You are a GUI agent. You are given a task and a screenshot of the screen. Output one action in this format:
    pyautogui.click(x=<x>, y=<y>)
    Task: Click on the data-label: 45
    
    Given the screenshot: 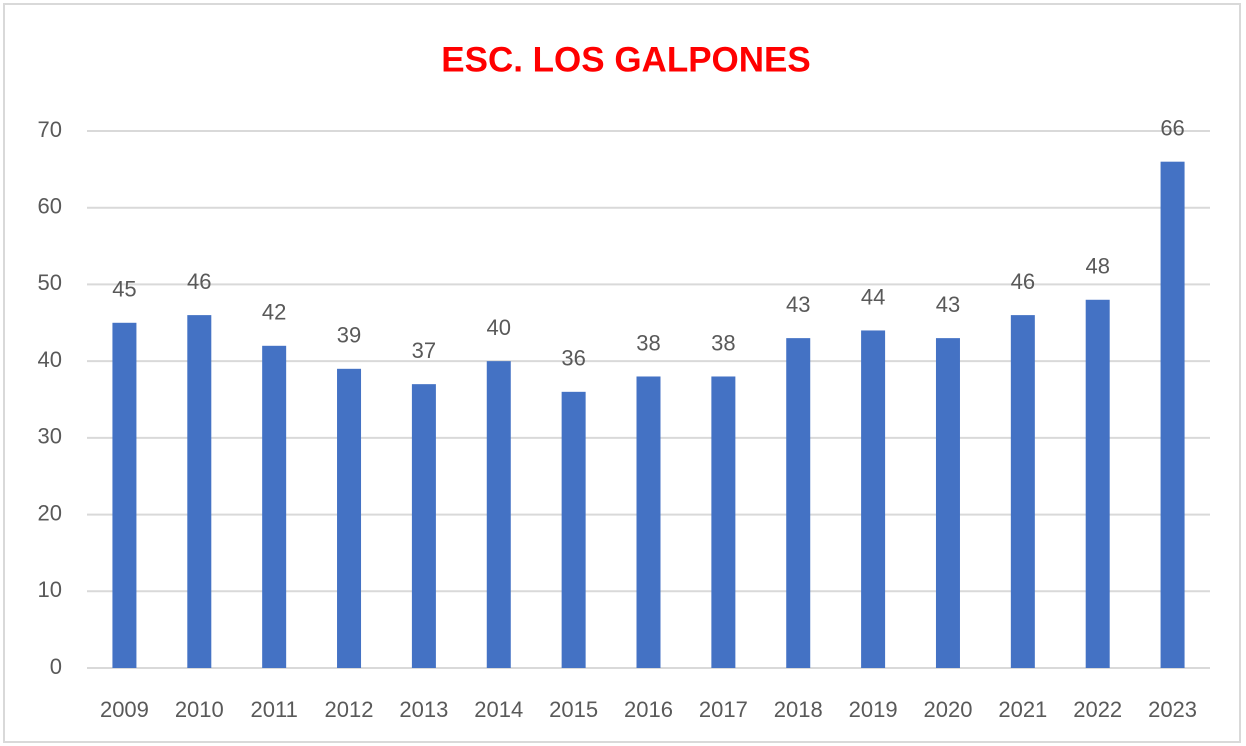 What is the action you would take?
    pyautogui.click(x=124, y=289)
    